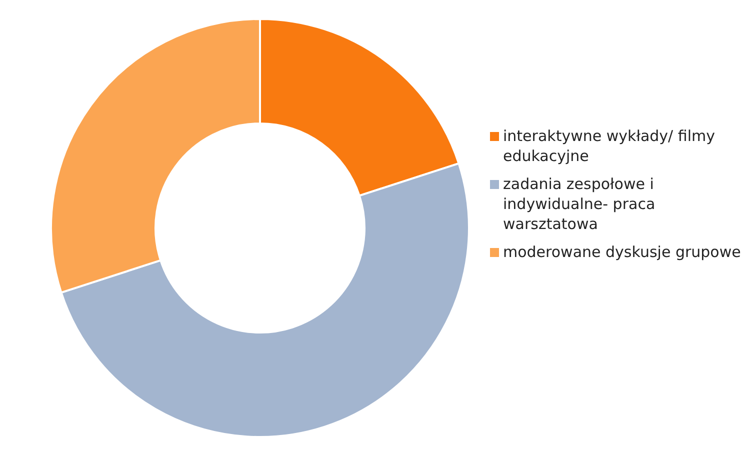  Describe the element at coordinates (579, 204) in the screenshot. I see `legend-label: zadania zespołowe i indywidualne- praca warsztatowa` at that location.